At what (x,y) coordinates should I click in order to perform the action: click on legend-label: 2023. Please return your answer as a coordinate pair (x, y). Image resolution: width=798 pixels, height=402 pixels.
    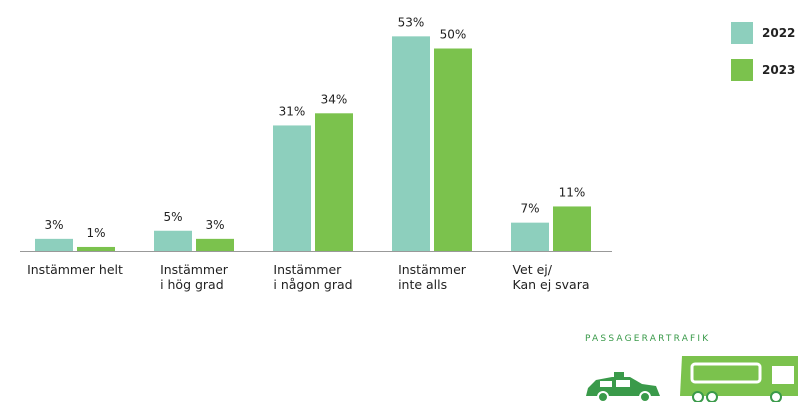
    Looking at the image, I should click on (778, 70).